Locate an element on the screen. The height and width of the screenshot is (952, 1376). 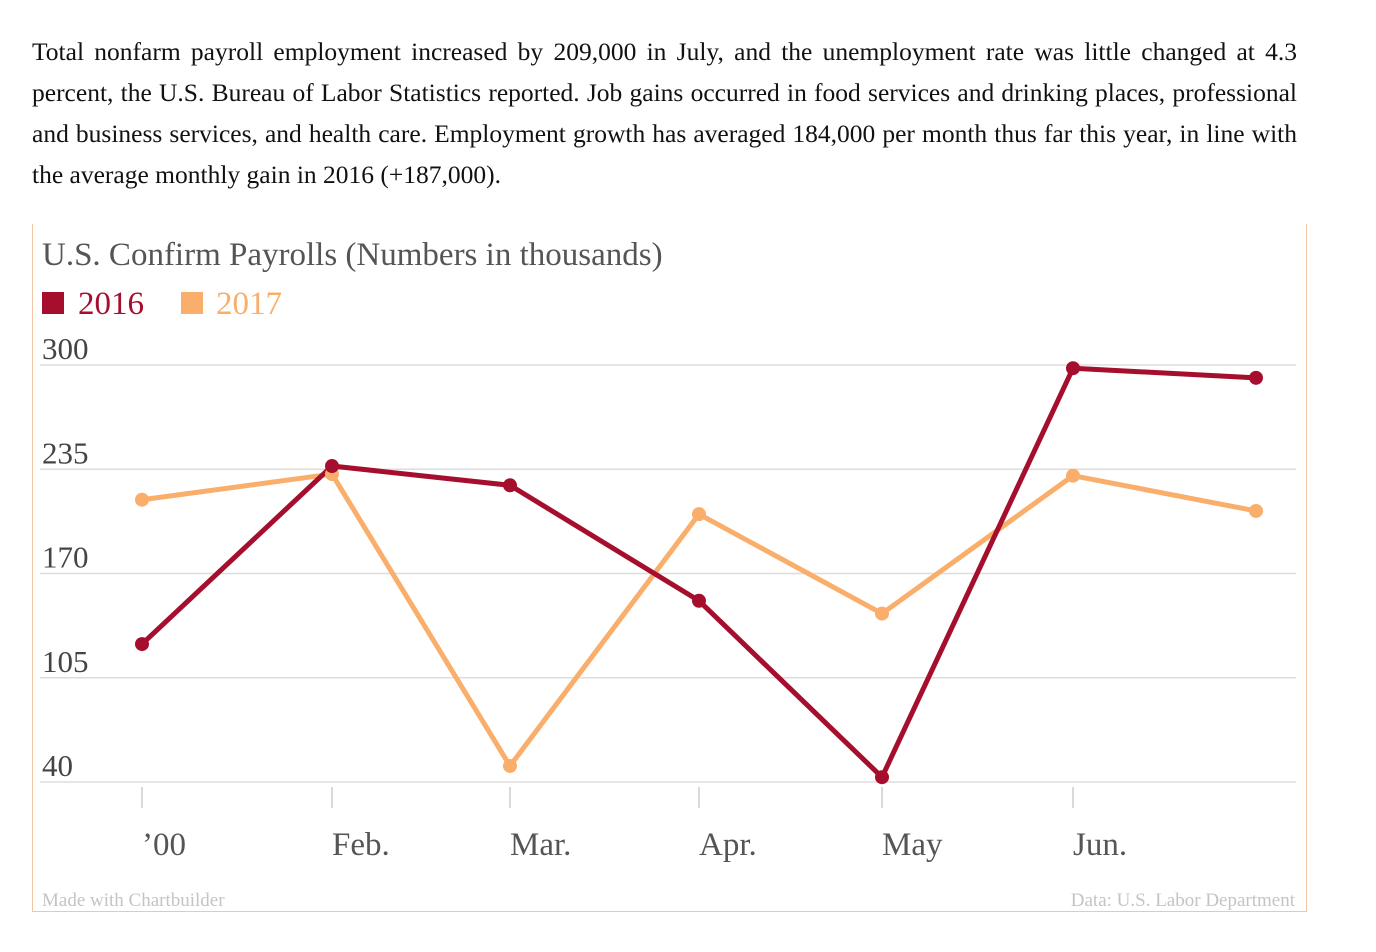
x-axis-ticks: ’00 Feb. Mar. Apr. May Jun. is located at coordinates (634, 825).